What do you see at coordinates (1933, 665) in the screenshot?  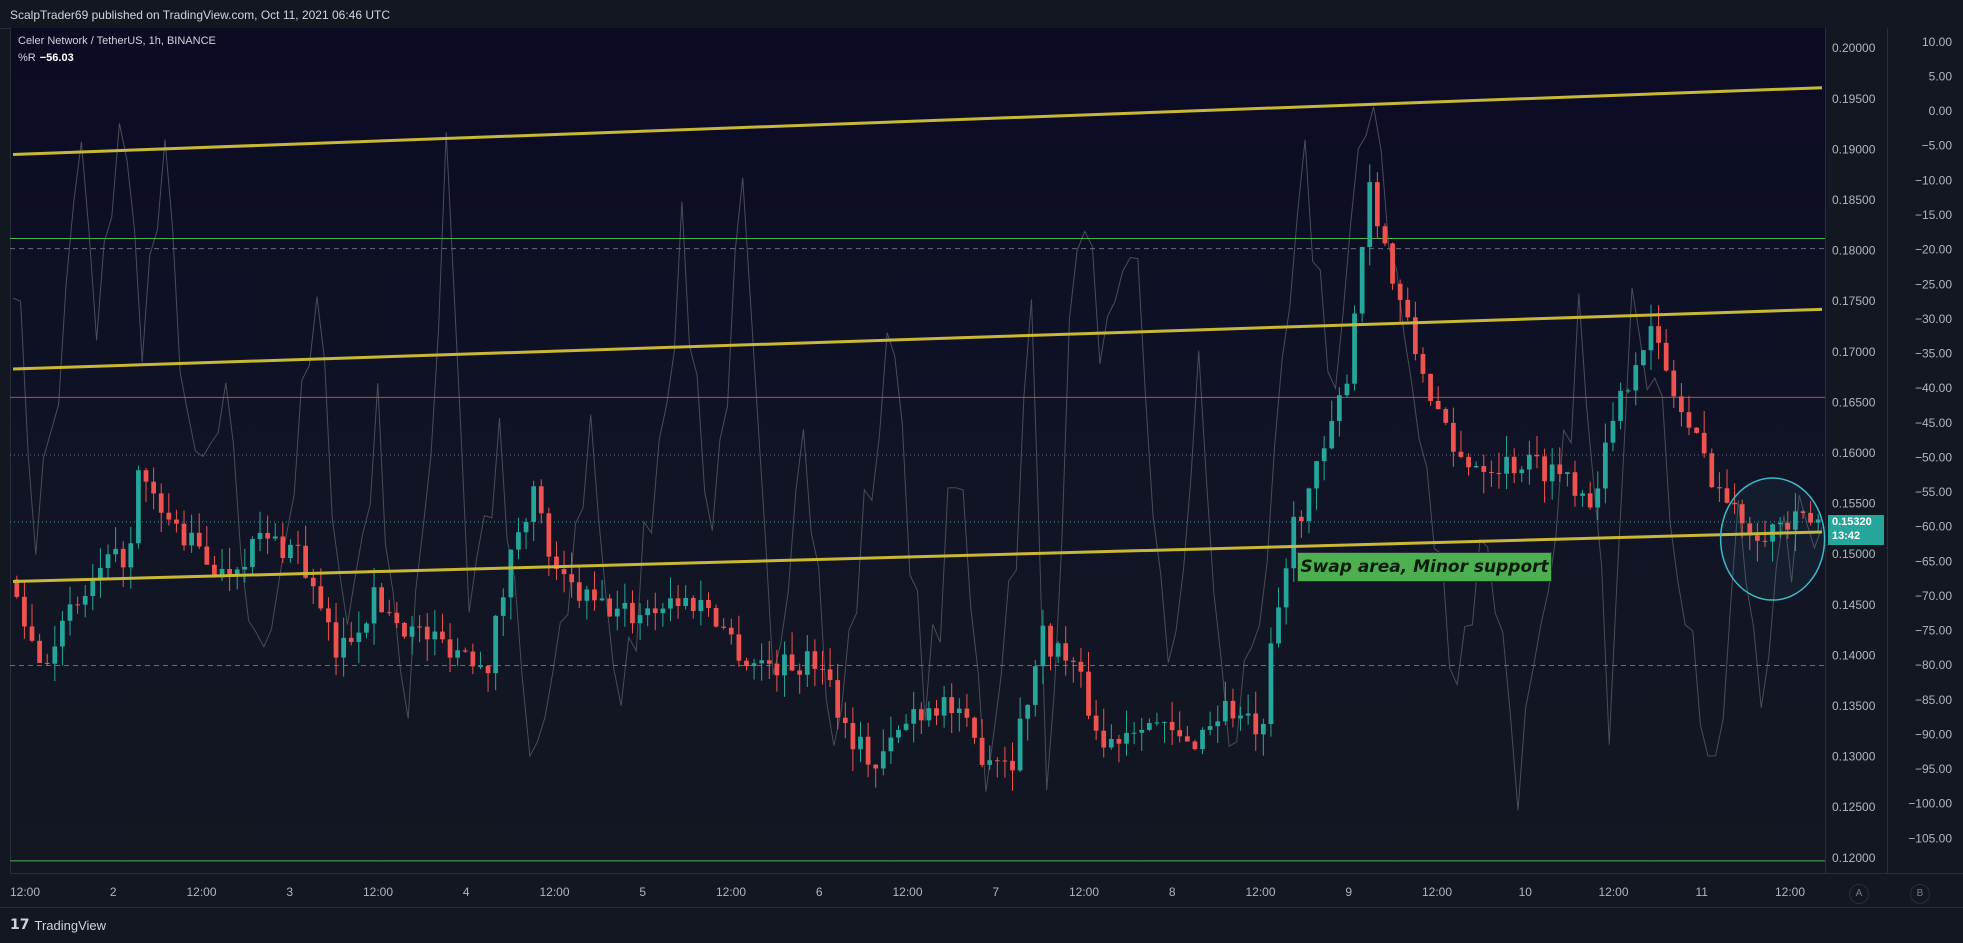 I see `oscillator-tick-label: −80.00` at bounding box center [1933, 665].